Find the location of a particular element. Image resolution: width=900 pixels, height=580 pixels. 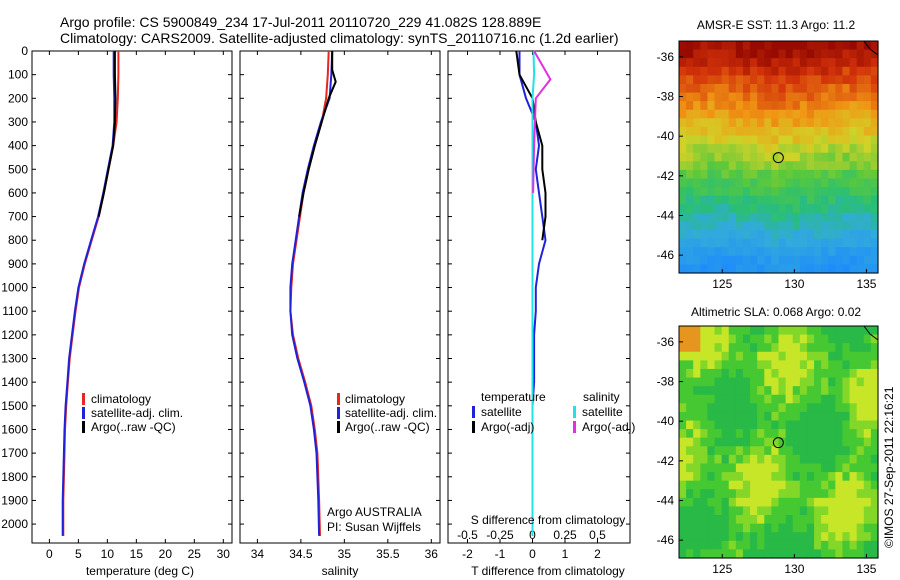

map-x-tick-label: 130 is located at coordinates (794, 569).